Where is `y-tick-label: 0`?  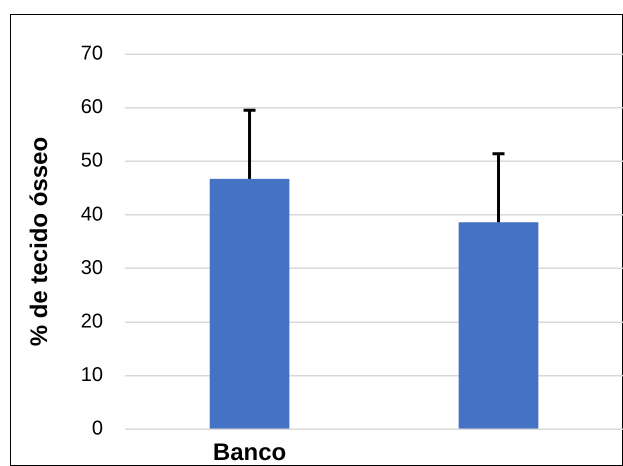 y-tick-label: 0 is located at coordinates (98, 429).